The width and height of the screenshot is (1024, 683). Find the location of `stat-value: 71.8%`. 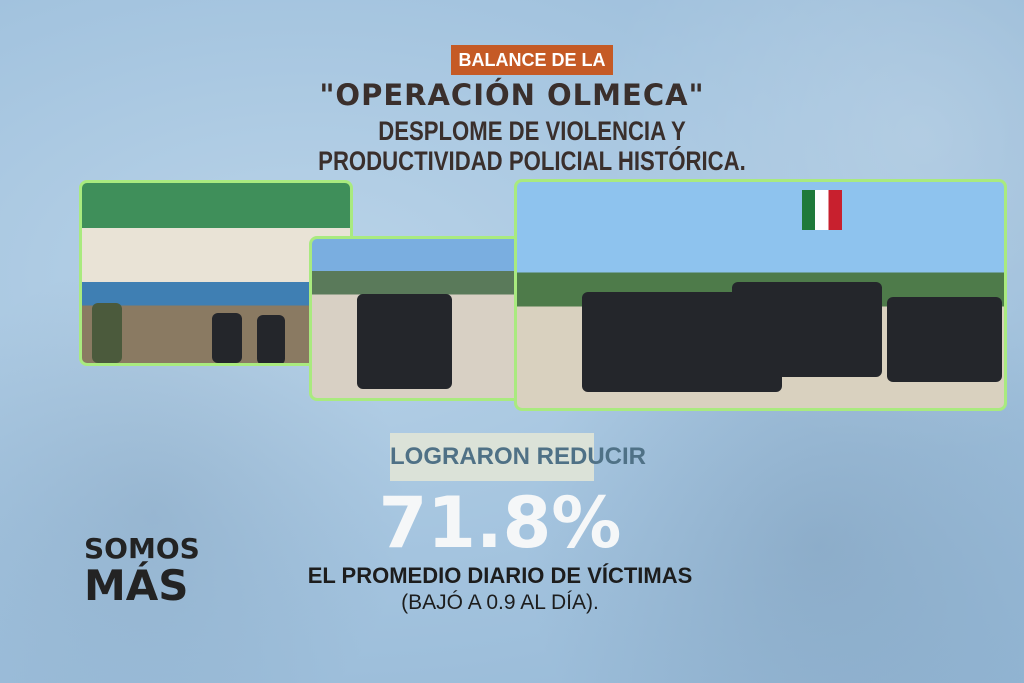

stat-value: 71.8% is located at coordinates (500, 523).